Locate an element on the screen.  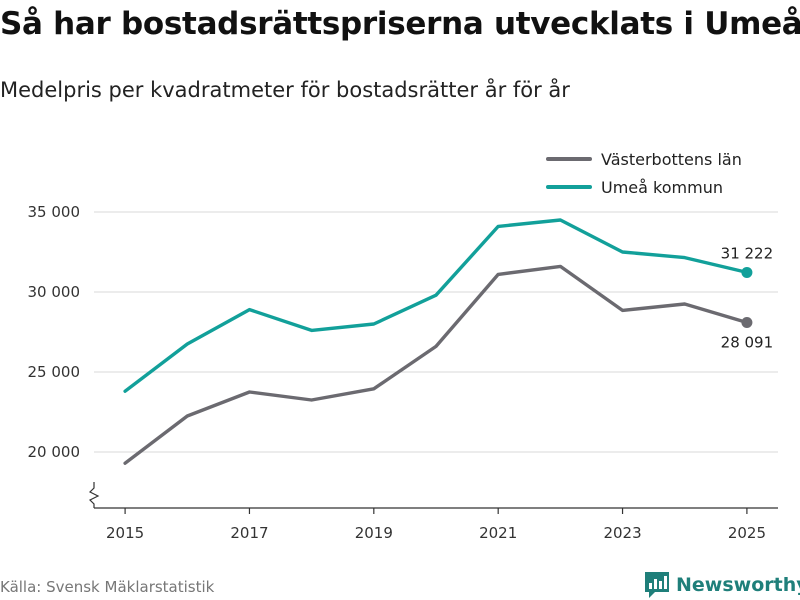
source-note: Källa: Svensk Mäklarstatistik is located at coordinates (107, 587).